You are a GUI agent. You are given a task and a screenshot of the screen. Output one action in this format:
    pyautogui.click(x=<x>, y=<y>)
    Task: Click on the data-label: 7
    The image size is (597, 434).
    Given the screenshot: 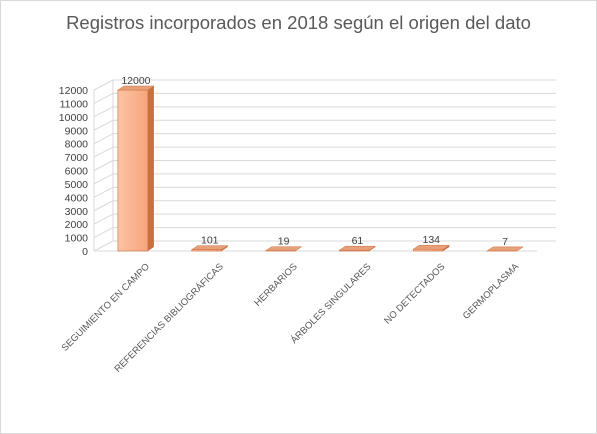 What is the action you would take?
    pyautogui.click(x=505, y=242)
    